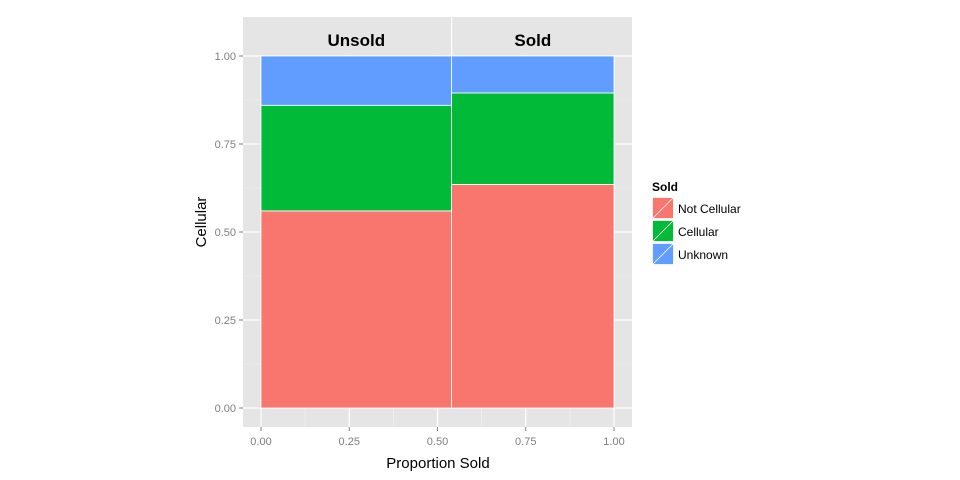  I want to click on tile-sold-not-cellular, so click(533, 296).